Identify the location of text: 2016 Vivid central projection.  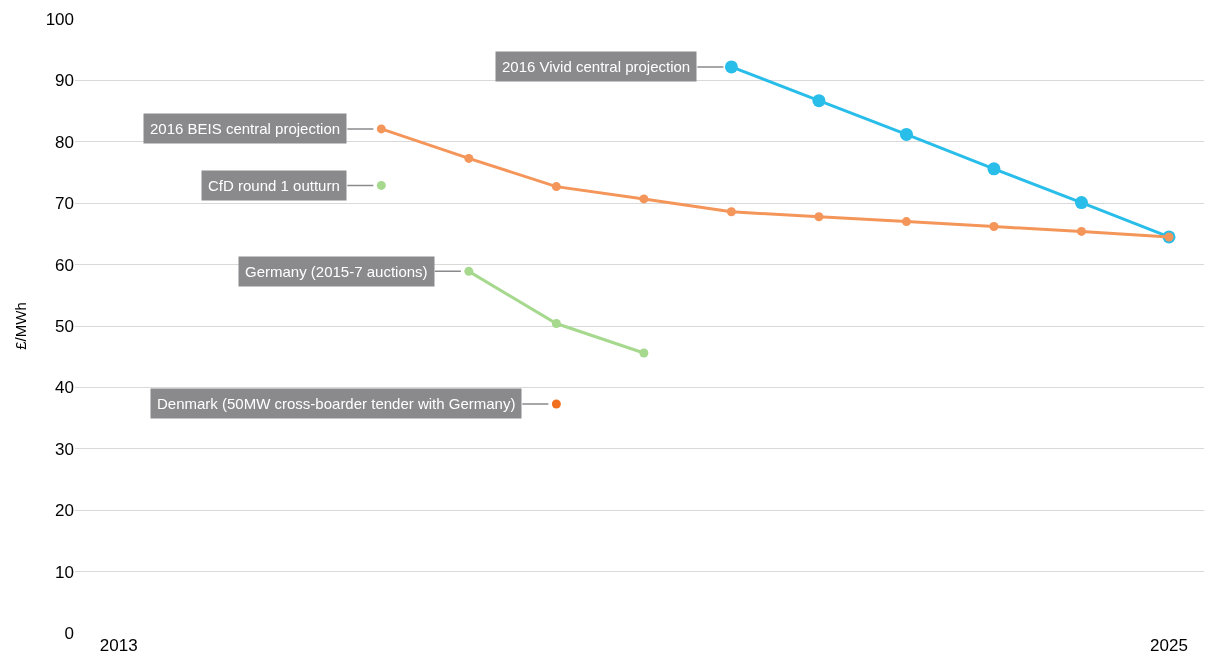
(596, 66).